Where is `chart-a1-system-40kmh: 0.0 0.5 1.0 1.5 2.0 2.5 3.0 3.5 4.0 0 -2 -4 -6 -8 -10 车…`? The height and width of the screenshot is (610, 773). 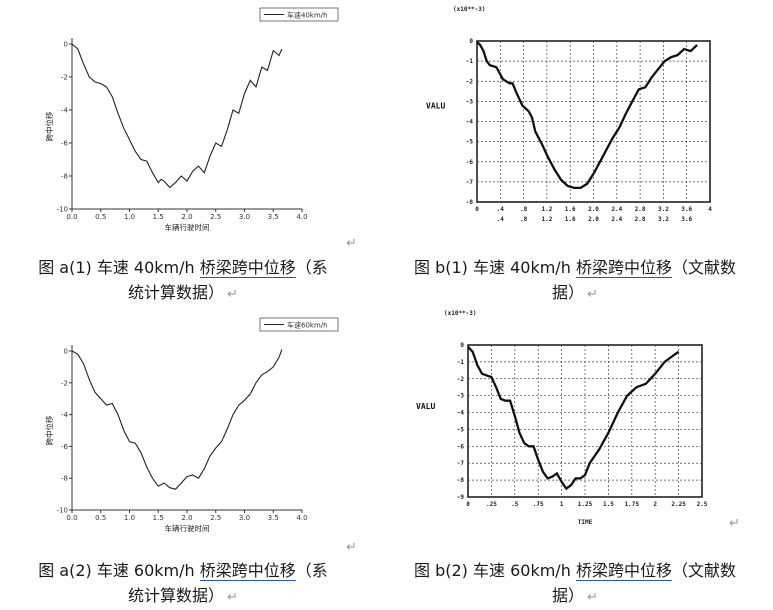
chart-a1-system-40kmh: 0.0 0.5 1.0 1.5 2.0 2.5 3.0 3.5 4.0 0 -2 -4 -6 -8 -10 车… is located at coordinates (191, 119).